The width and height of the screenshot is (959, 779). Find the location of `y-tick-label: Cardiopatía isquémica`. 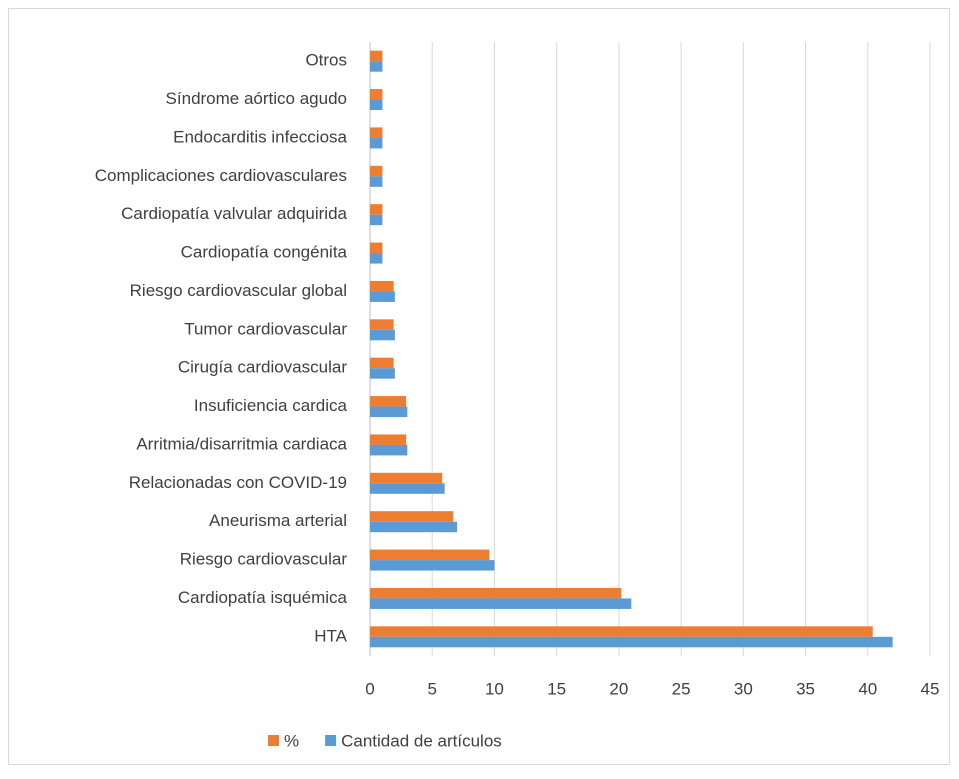

y-tick-label: Cardiopatía isquémica is located at coordinates (263, 597).